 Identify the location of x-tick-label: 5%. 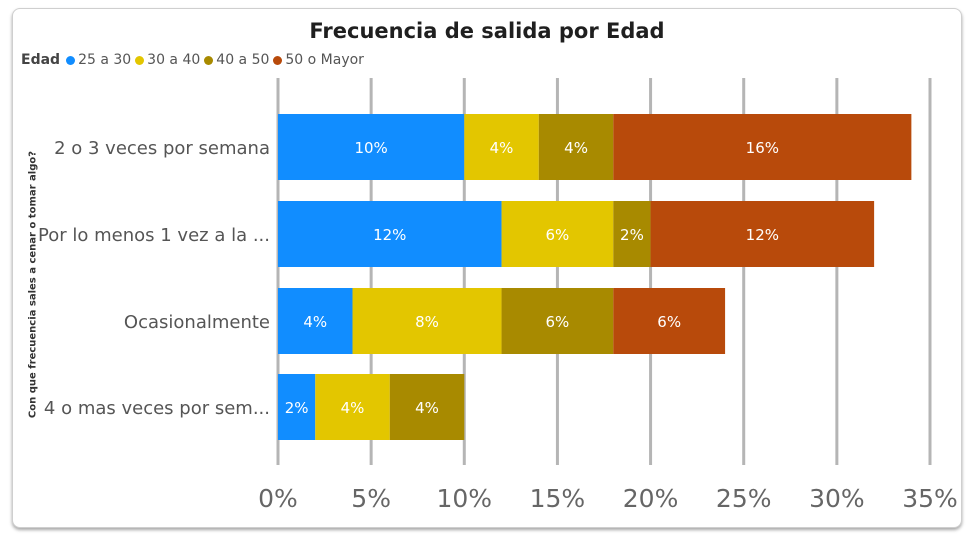
(371, 498).